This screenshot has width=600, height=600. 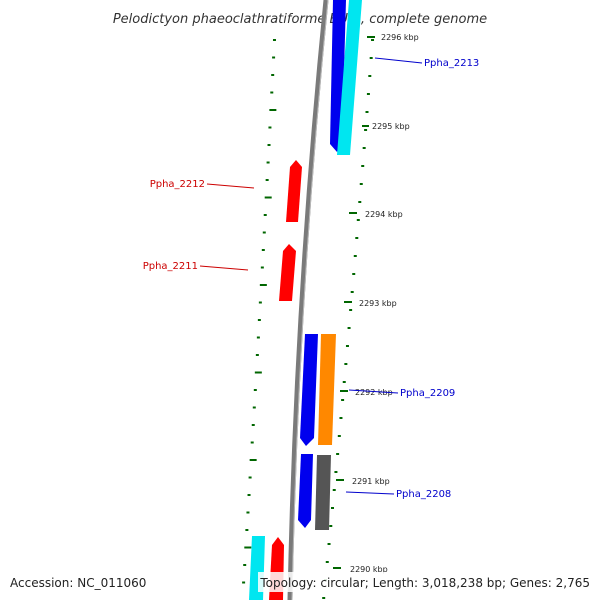 What do you see at coordinates (391, 126) in the screenshot?
I see `tick-label-2295: 2295 kbp` at bounding box center [391, 126].